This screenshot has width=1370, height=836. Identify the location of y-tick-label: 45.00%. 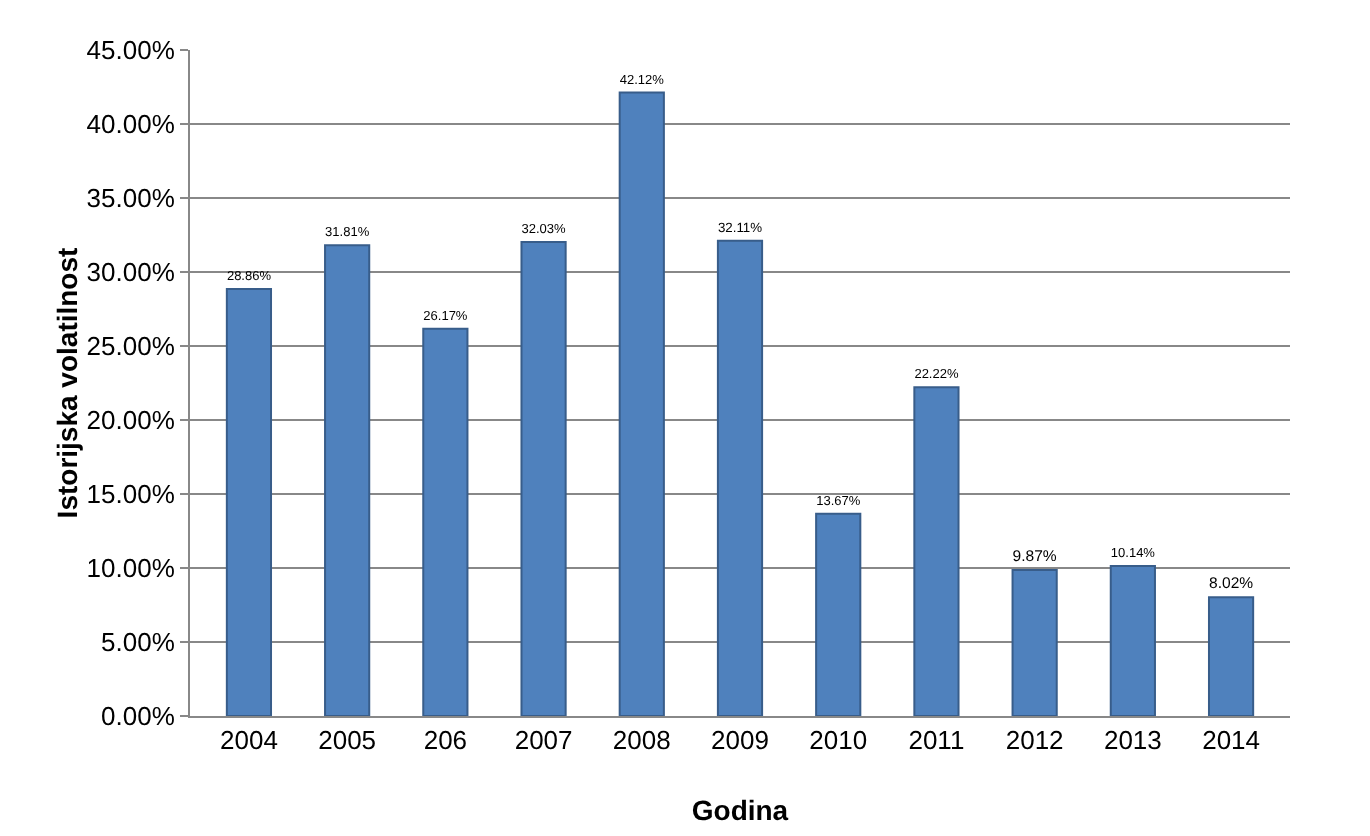
(131, 50).